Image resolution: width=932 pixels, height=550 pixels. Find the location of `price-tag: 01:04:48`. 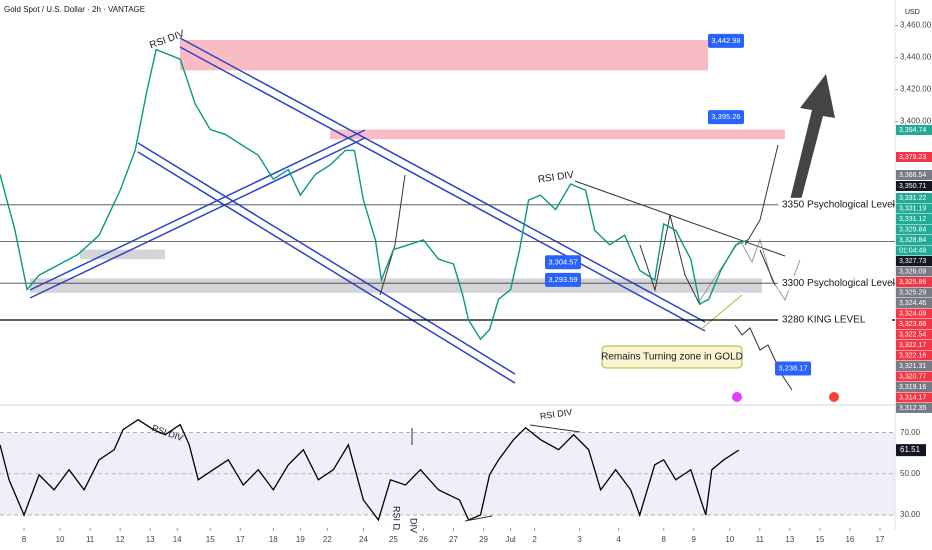

price-tag: 01:04:48 is located at coordinates (912, 250).